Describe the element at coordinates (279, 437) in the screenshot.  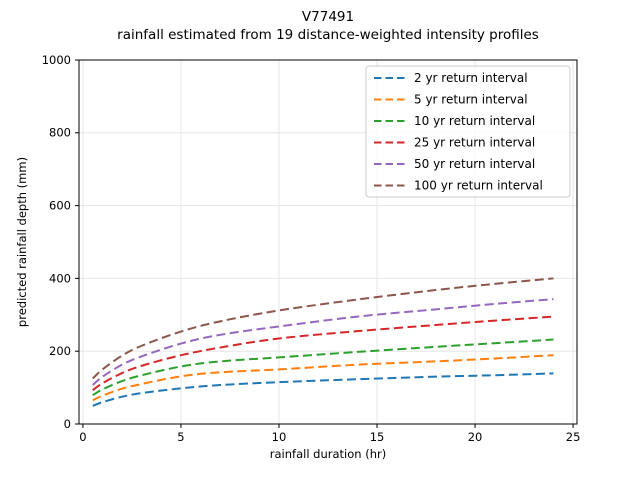
I see `x-tick-label: 10` at that location.